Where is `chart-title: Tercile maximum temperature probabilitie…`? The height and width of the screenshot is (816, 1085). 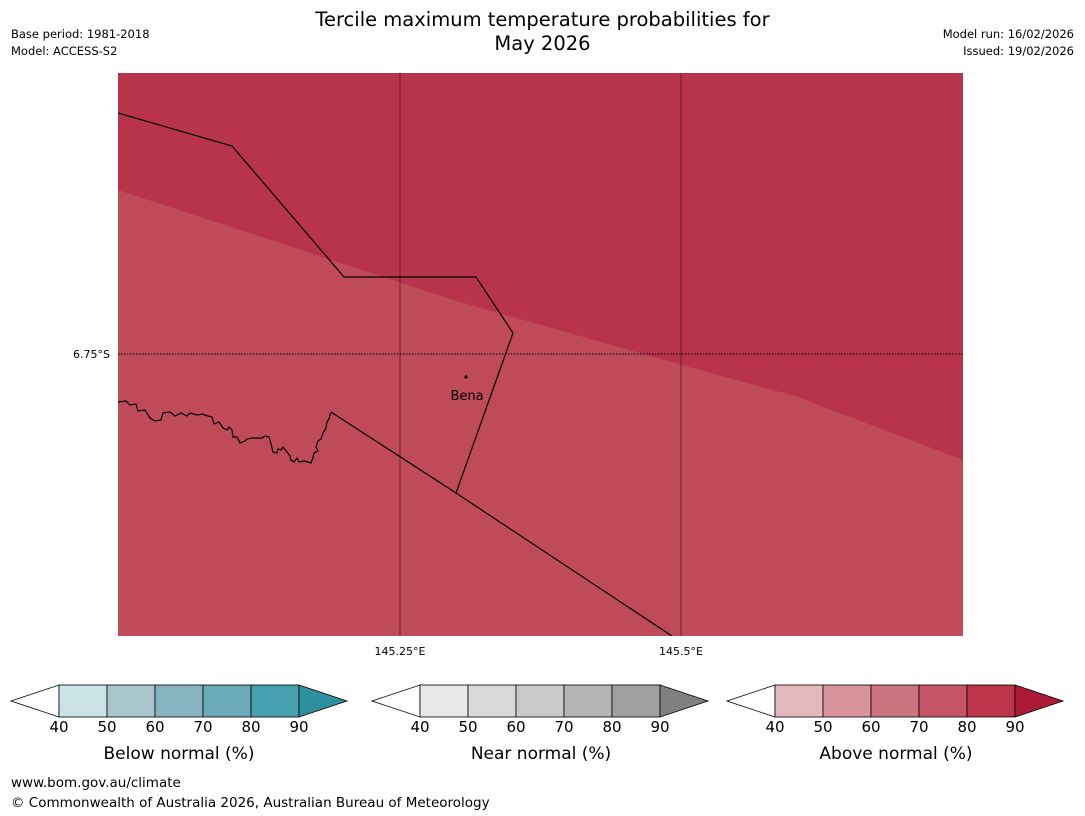 chart-title: Tercile maximum temperature probabilitie… is located at coordinates (542, 32).